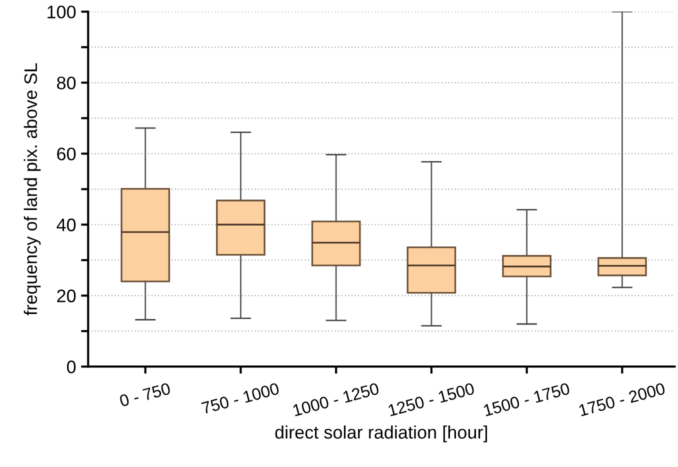  I want to click on y-tick-label: 0, so click(71, 367).